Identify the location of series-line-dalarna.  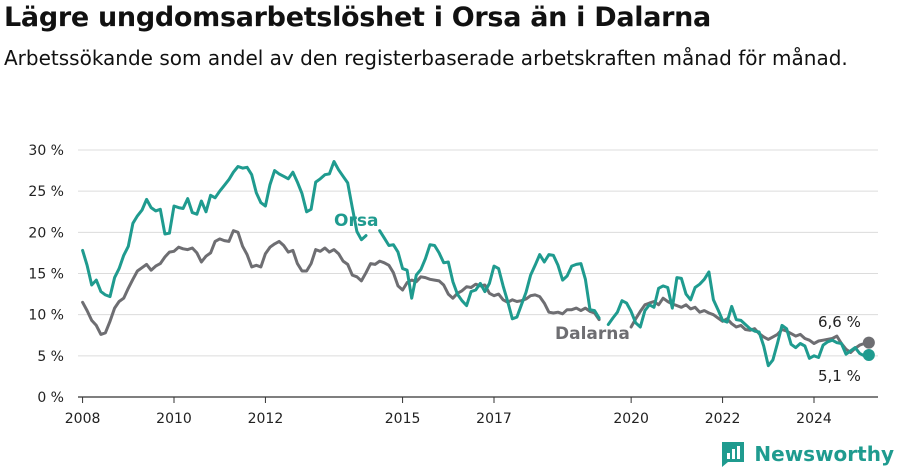
(341, 282).